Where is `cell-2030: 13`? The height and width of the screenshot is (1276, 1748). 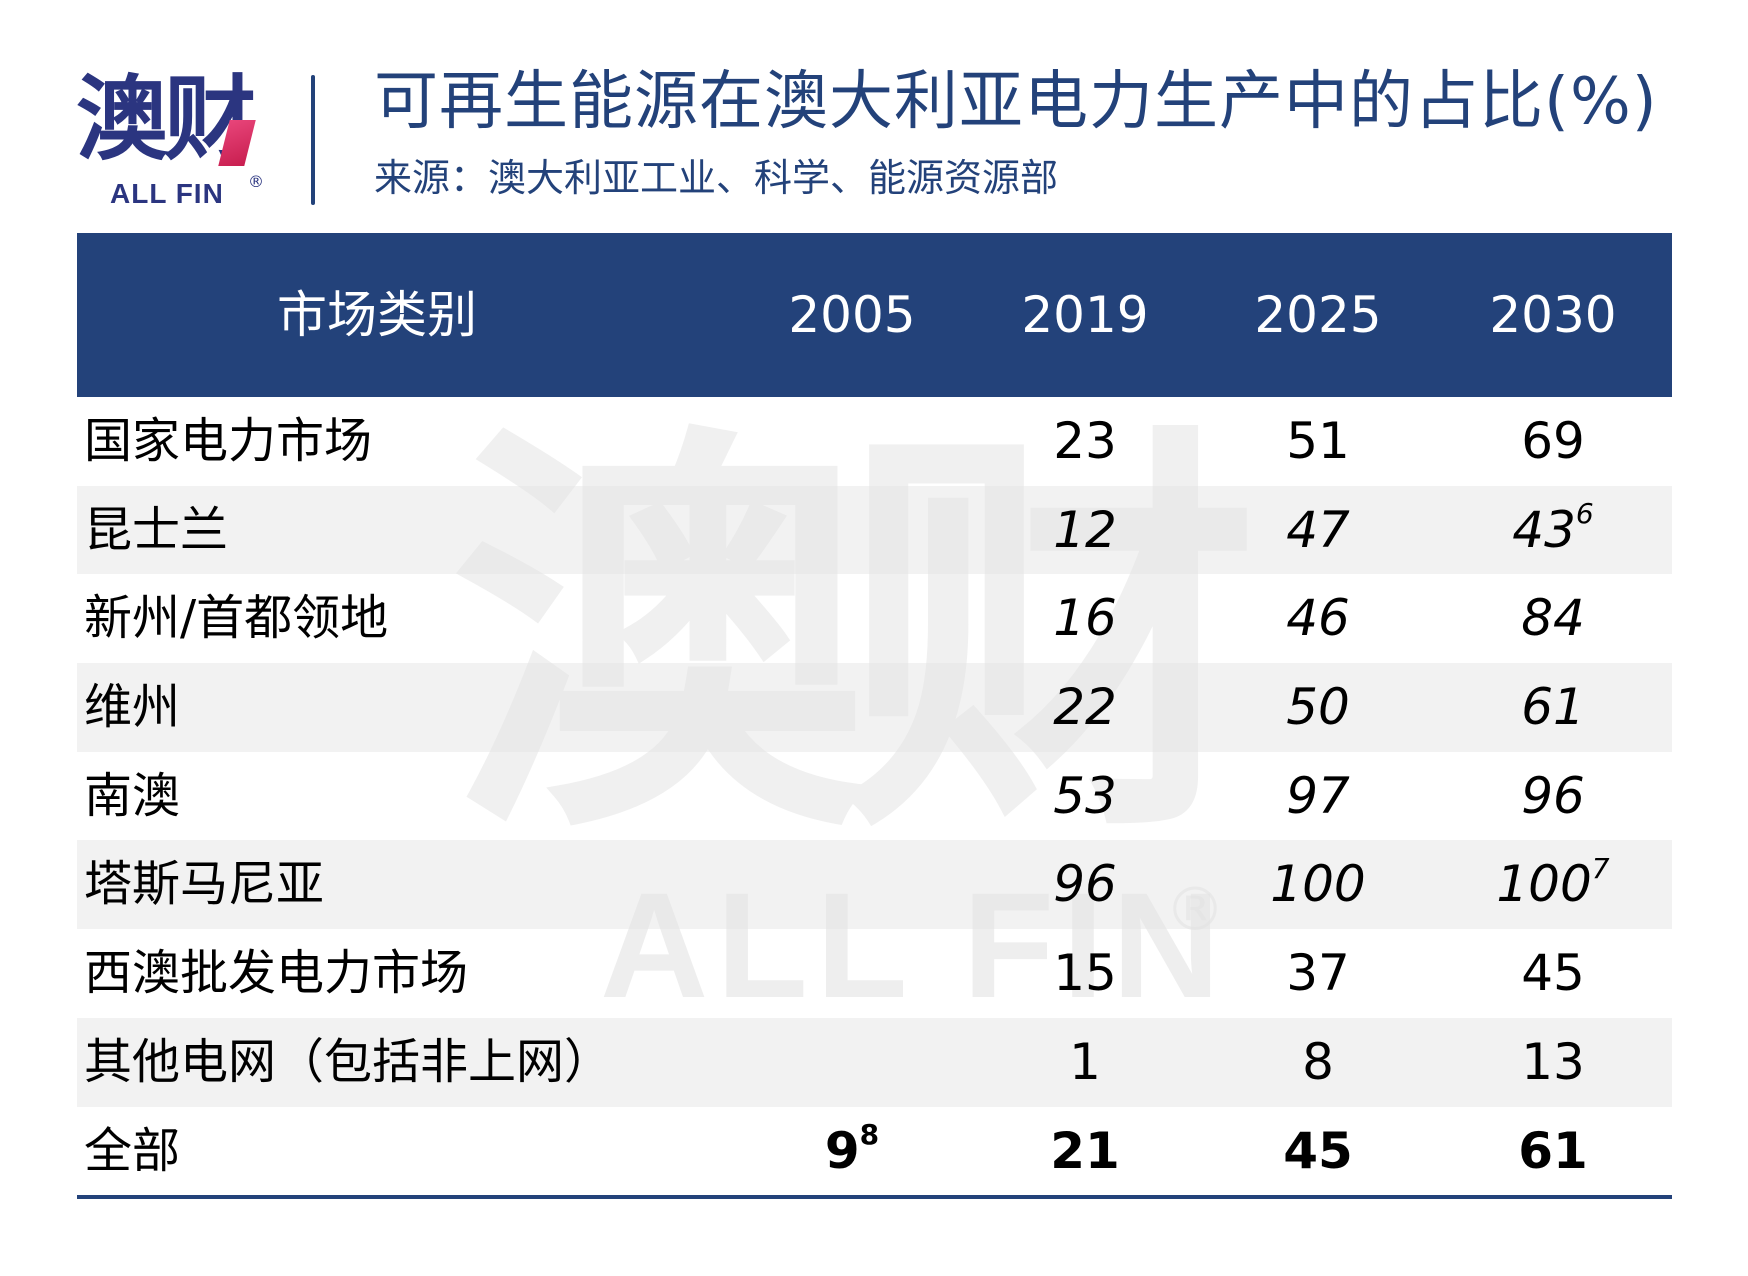 cell-2030: 13 is located at coordinates (1553, 1061).